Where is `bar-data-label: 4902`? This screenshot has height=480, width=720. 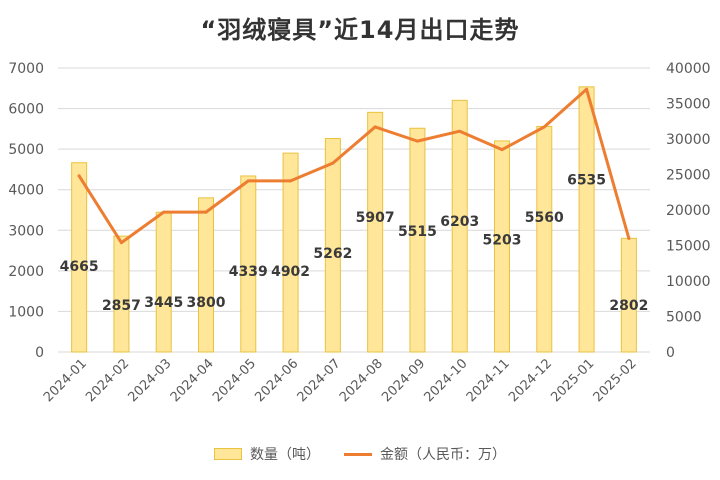
bar-data-label: 4902 is located at coordinates (290, 272).